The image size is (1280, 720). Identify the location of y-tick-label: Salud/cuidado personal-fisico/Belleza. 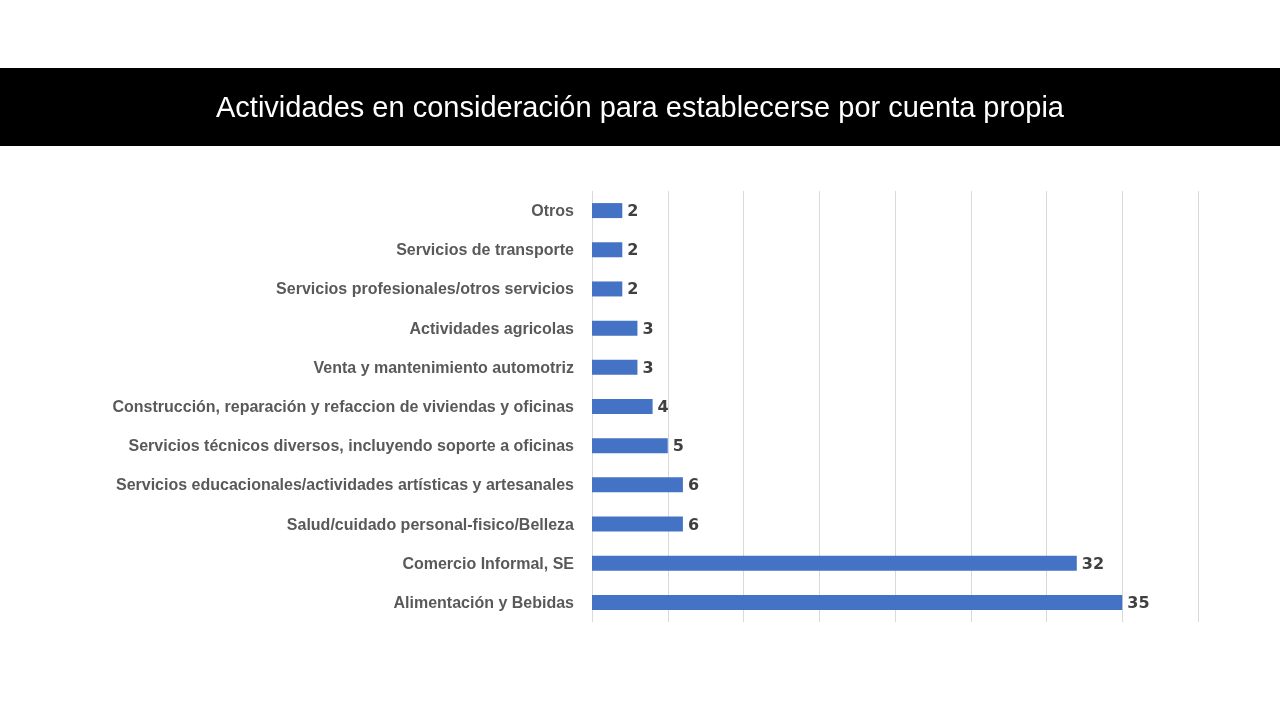
(430, 524).